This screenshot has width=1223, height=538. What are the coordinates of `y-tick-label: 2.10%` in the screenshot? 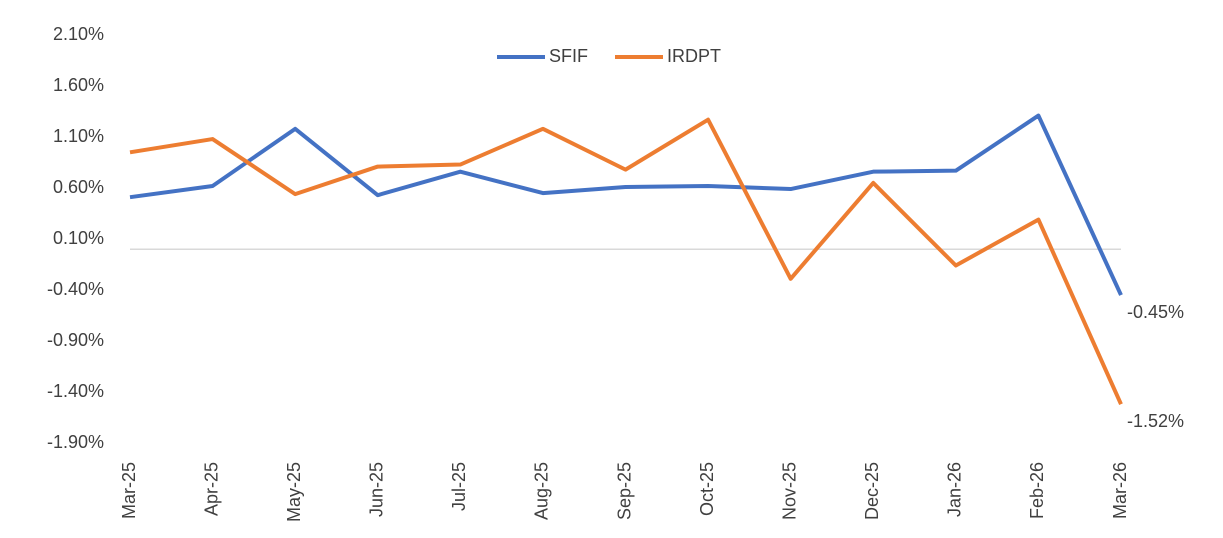 It's located at (78, 34).